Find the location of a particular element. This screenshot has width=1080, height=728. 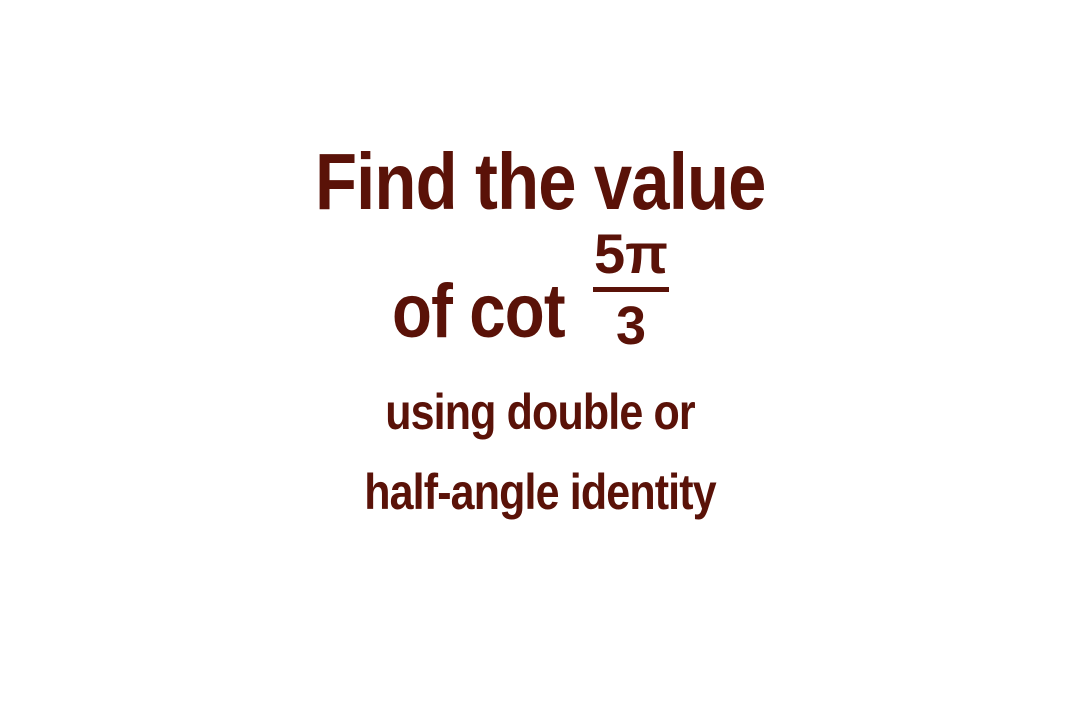

subtitle-line-1: using double or is located at coordinates (540, 412).